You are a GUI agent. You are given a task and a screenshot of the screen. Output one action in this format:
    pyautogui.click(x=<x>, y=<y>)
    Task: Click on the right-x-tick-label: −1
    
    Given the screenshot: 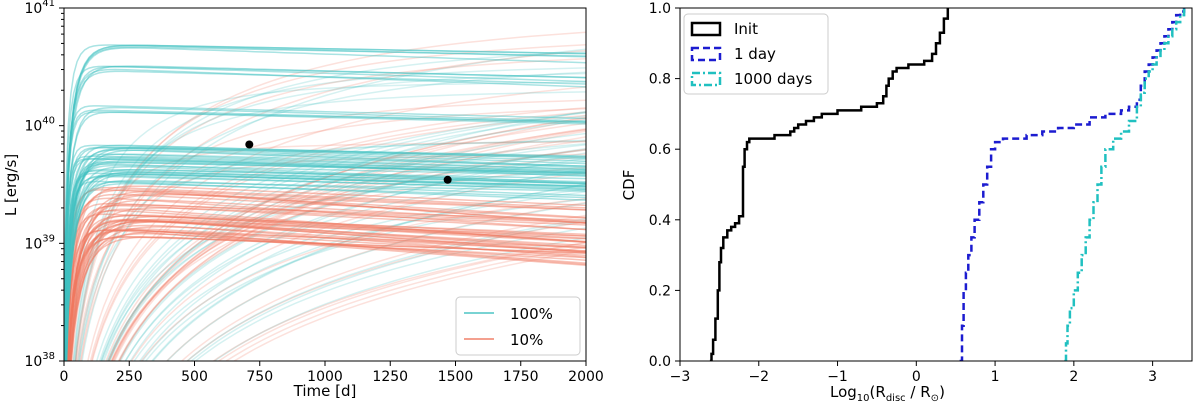 What is the action you would take?
    pyautogui.click(x=837, y=377)
    